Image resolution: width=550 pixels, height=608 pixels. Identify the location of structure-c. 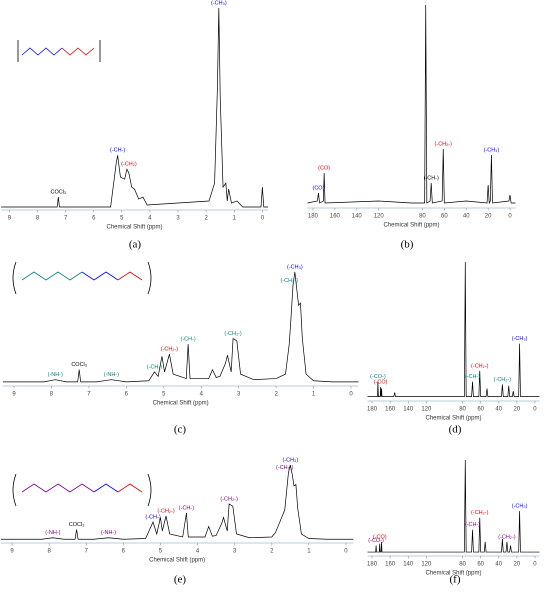
(82, 278).